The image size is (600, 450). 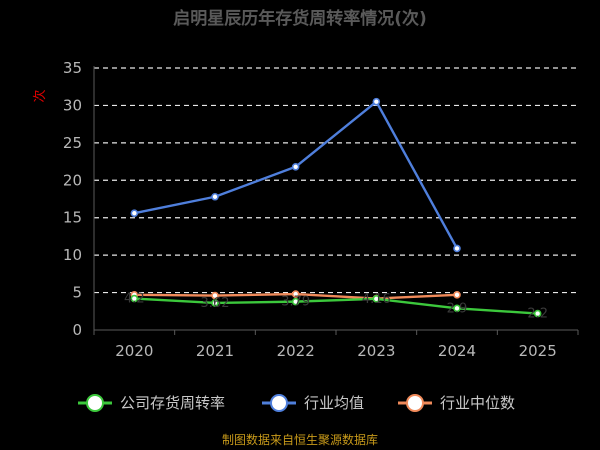 What do you see at coordinates (296, 403) in the screenshot?
I see `legend: 公司存货周转率 行业均值 行业中位数` at bounding box center [296, 403].